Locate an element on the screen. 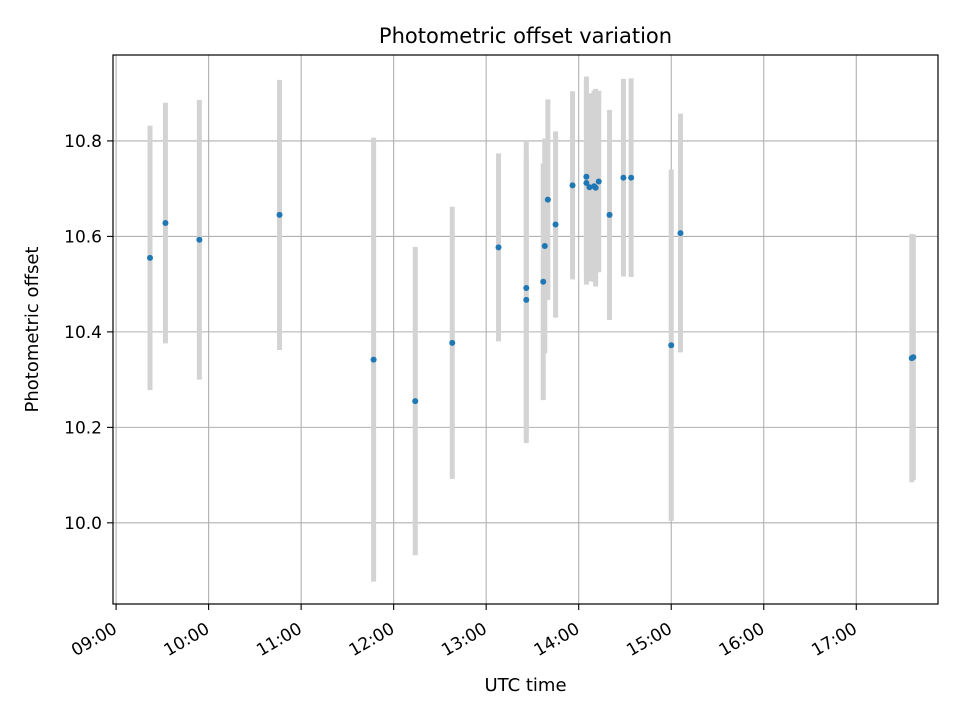 This screenshot has width=960, height=720. y-tick-label: 10.2 is located at coordinates (83, 428).